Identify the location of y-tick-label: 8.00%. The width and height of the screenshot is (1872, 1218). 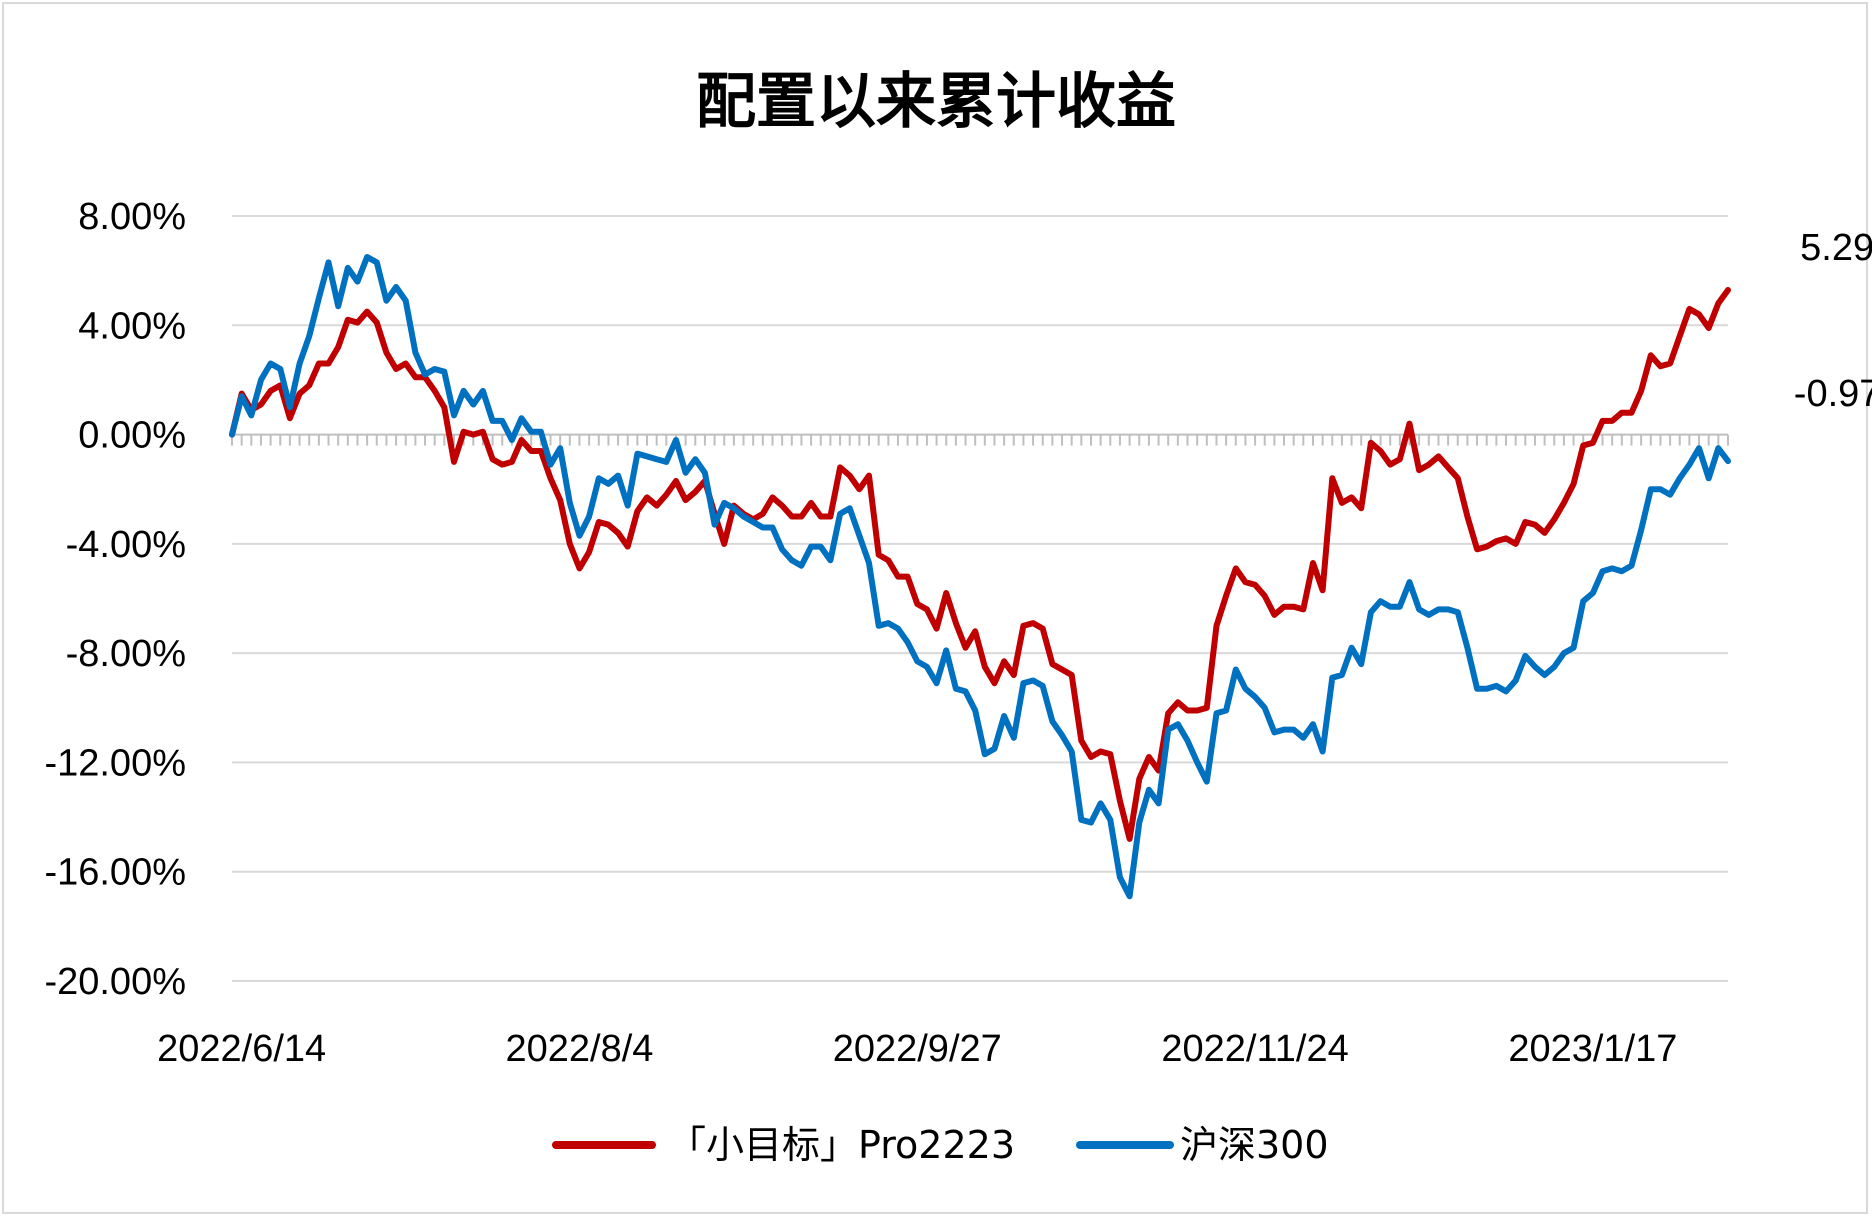
(132, 217).